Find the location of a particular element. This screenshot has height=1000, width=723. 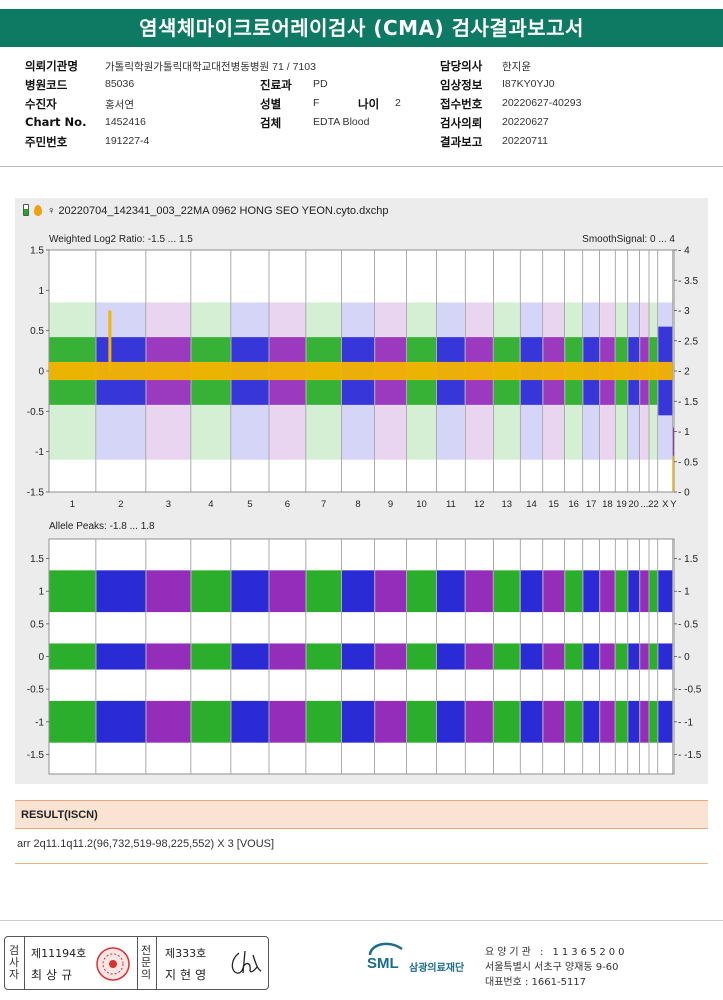

hospital-code-label: 병원코드 is located at coordinates (46, 85).